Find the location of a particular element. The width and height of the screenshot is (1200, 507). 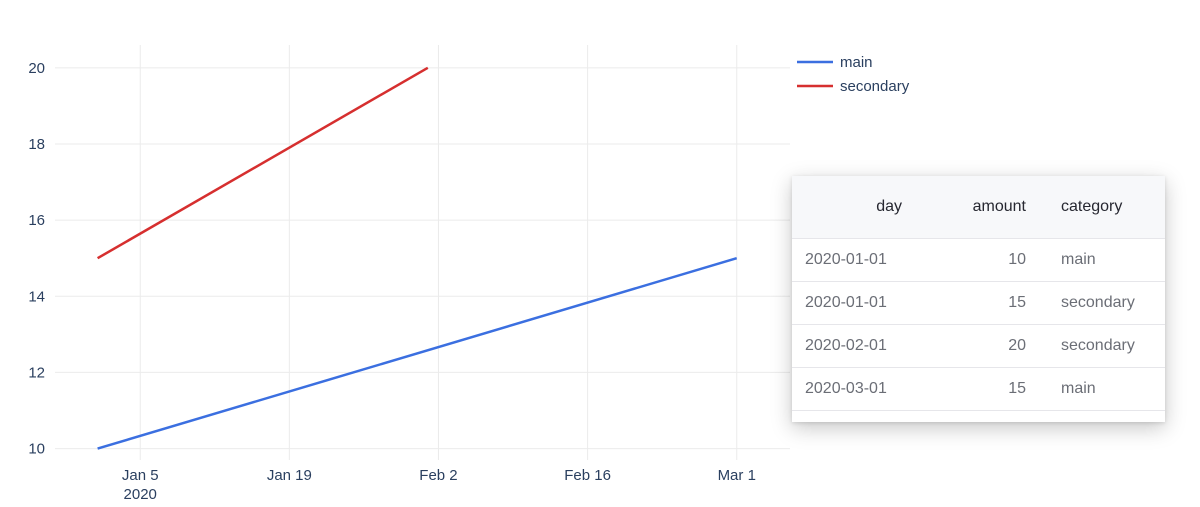

y-tick-label: 18 is located at coordinates (36, 144).